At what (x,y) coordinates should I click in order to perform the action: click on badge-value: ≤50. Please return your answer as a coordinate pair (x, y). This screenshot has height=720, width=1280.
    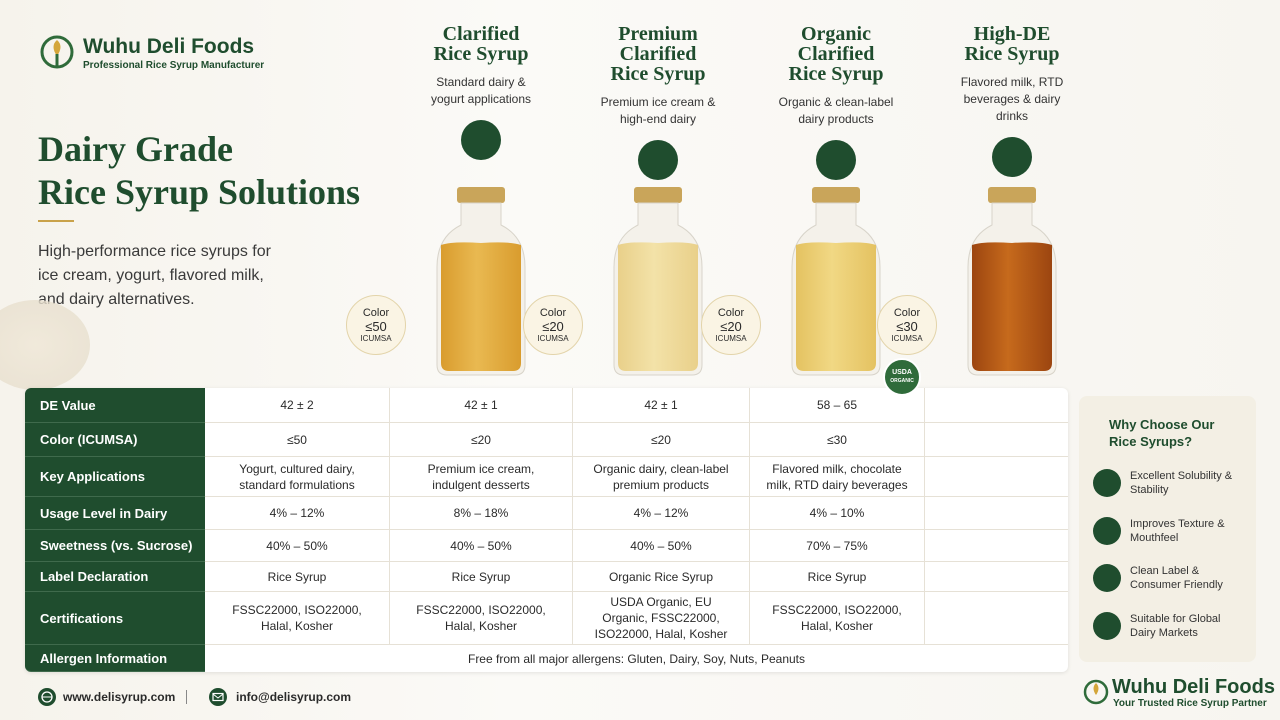
    Looking at the image, I should click on (376, 326).